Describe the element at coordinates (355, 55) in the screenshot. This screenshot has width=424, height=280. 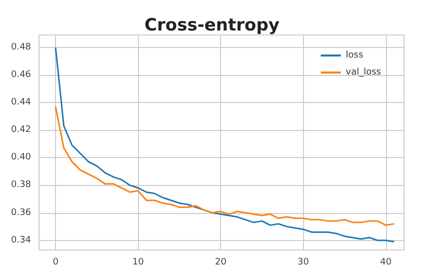
I see `legend-label: loss` at that location.